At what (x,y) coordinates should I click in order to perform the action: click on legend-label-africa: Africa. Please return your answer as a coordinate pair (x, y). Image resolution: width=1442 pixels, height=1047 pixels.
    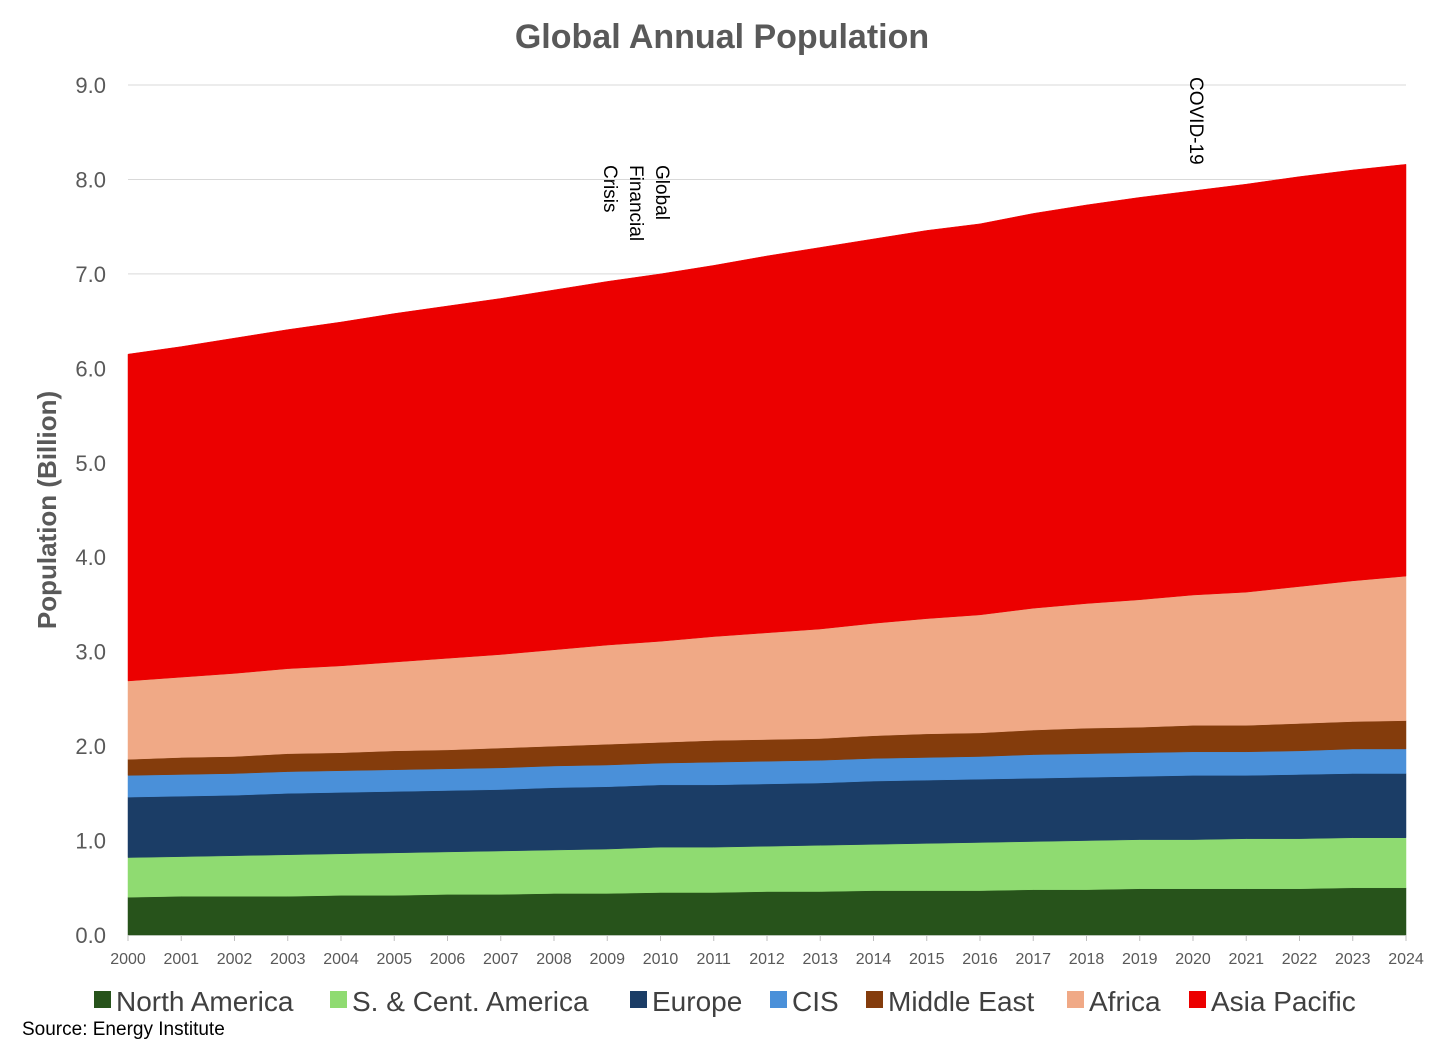
    Looking at the image, I should click on (1125, 1001).